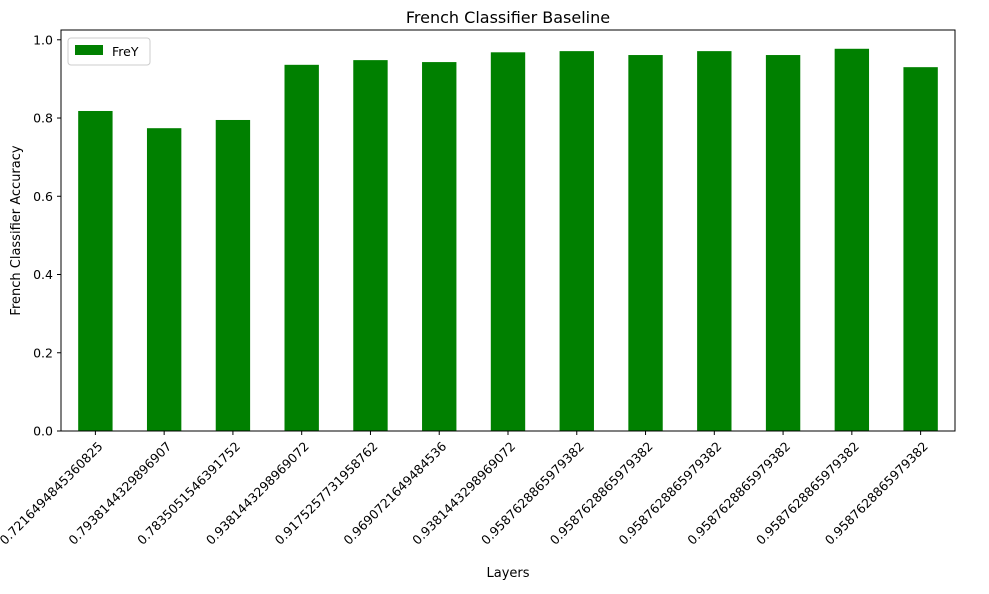 This screenshot has width=989, height=594. I want to click on y-tick-label: 1.0, so click(43, 39).